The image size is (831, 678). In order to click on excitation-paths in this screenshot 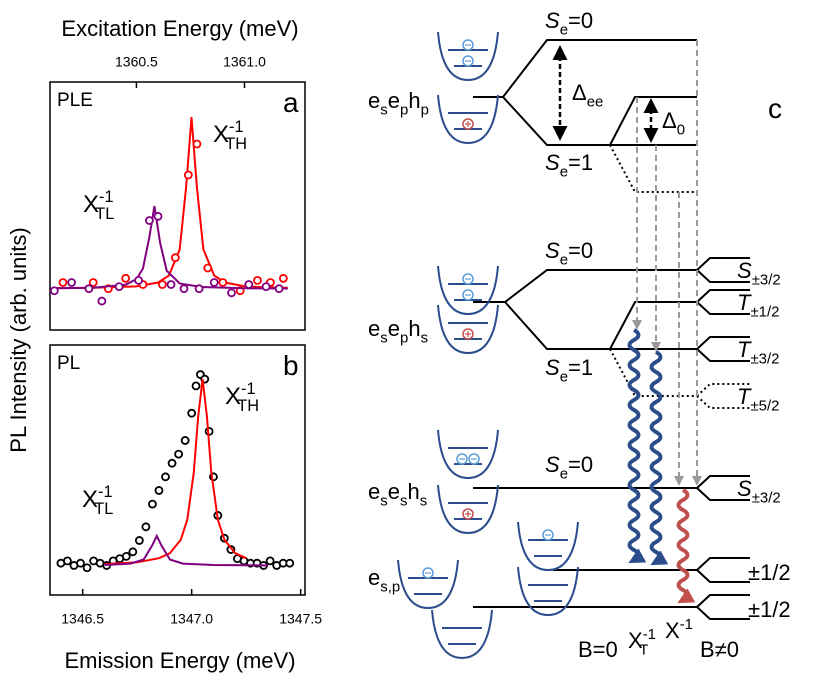, I will do `click(667, 263)`.